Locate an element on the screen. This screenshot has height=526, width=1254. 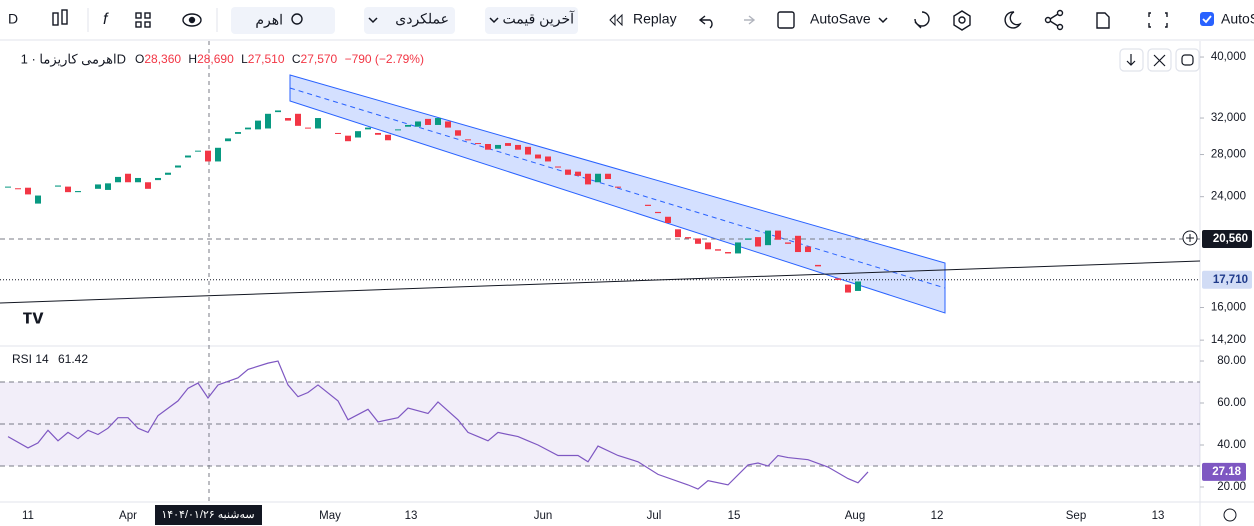
x-tick-label: Apr is located at coordinates (128, 516).